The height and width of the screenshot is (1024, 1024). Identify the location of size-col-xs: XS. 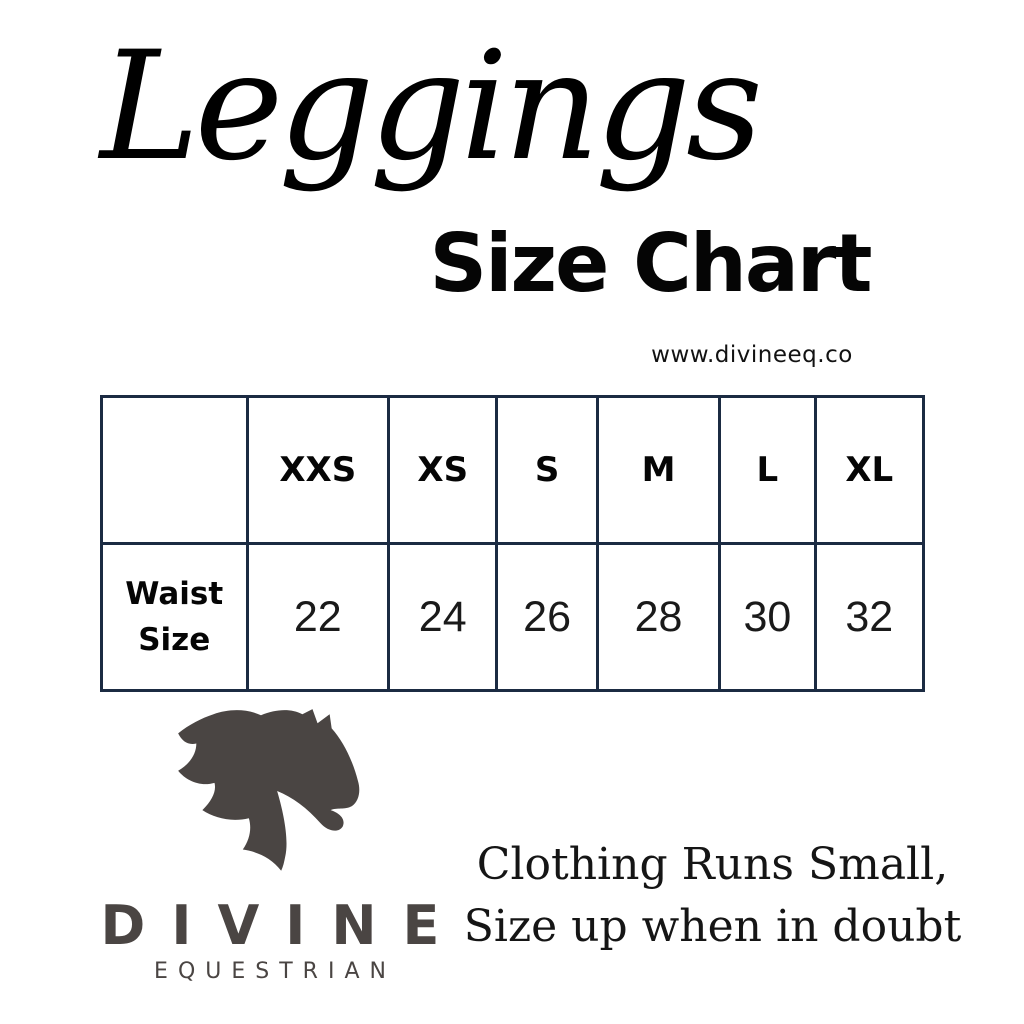
(443, 470).